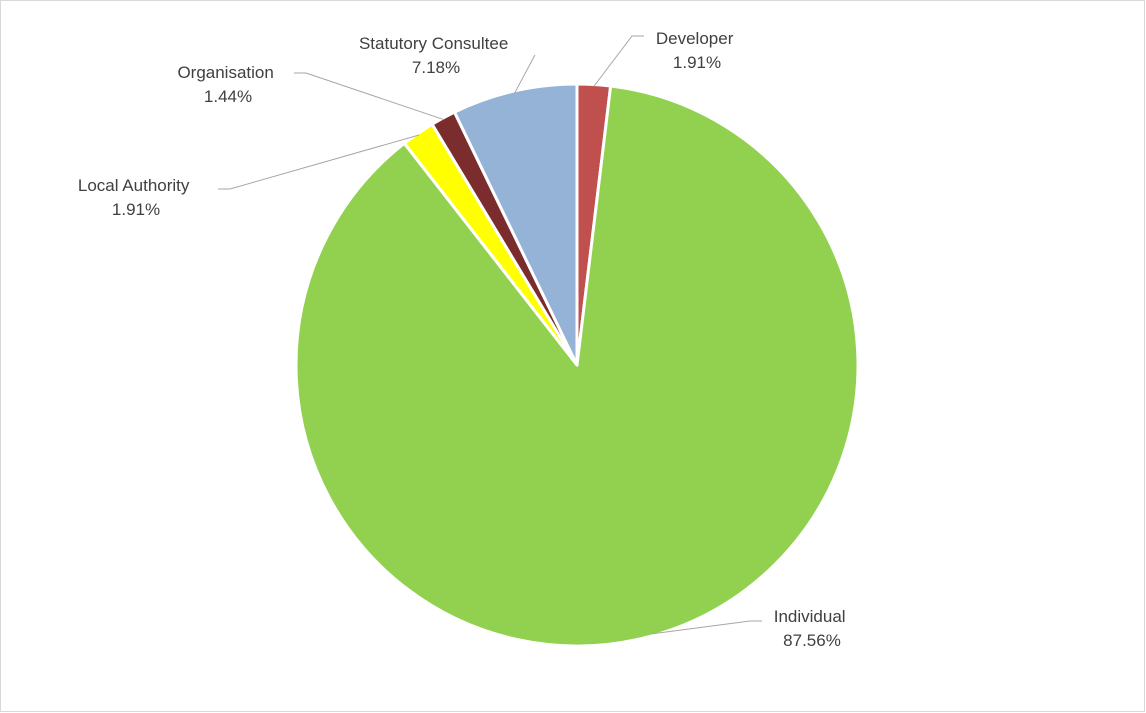  Describe the element at coordinates (436, 67) in the screenshot. I see `label-statutory-consultee-value: 7.18%` at that location.